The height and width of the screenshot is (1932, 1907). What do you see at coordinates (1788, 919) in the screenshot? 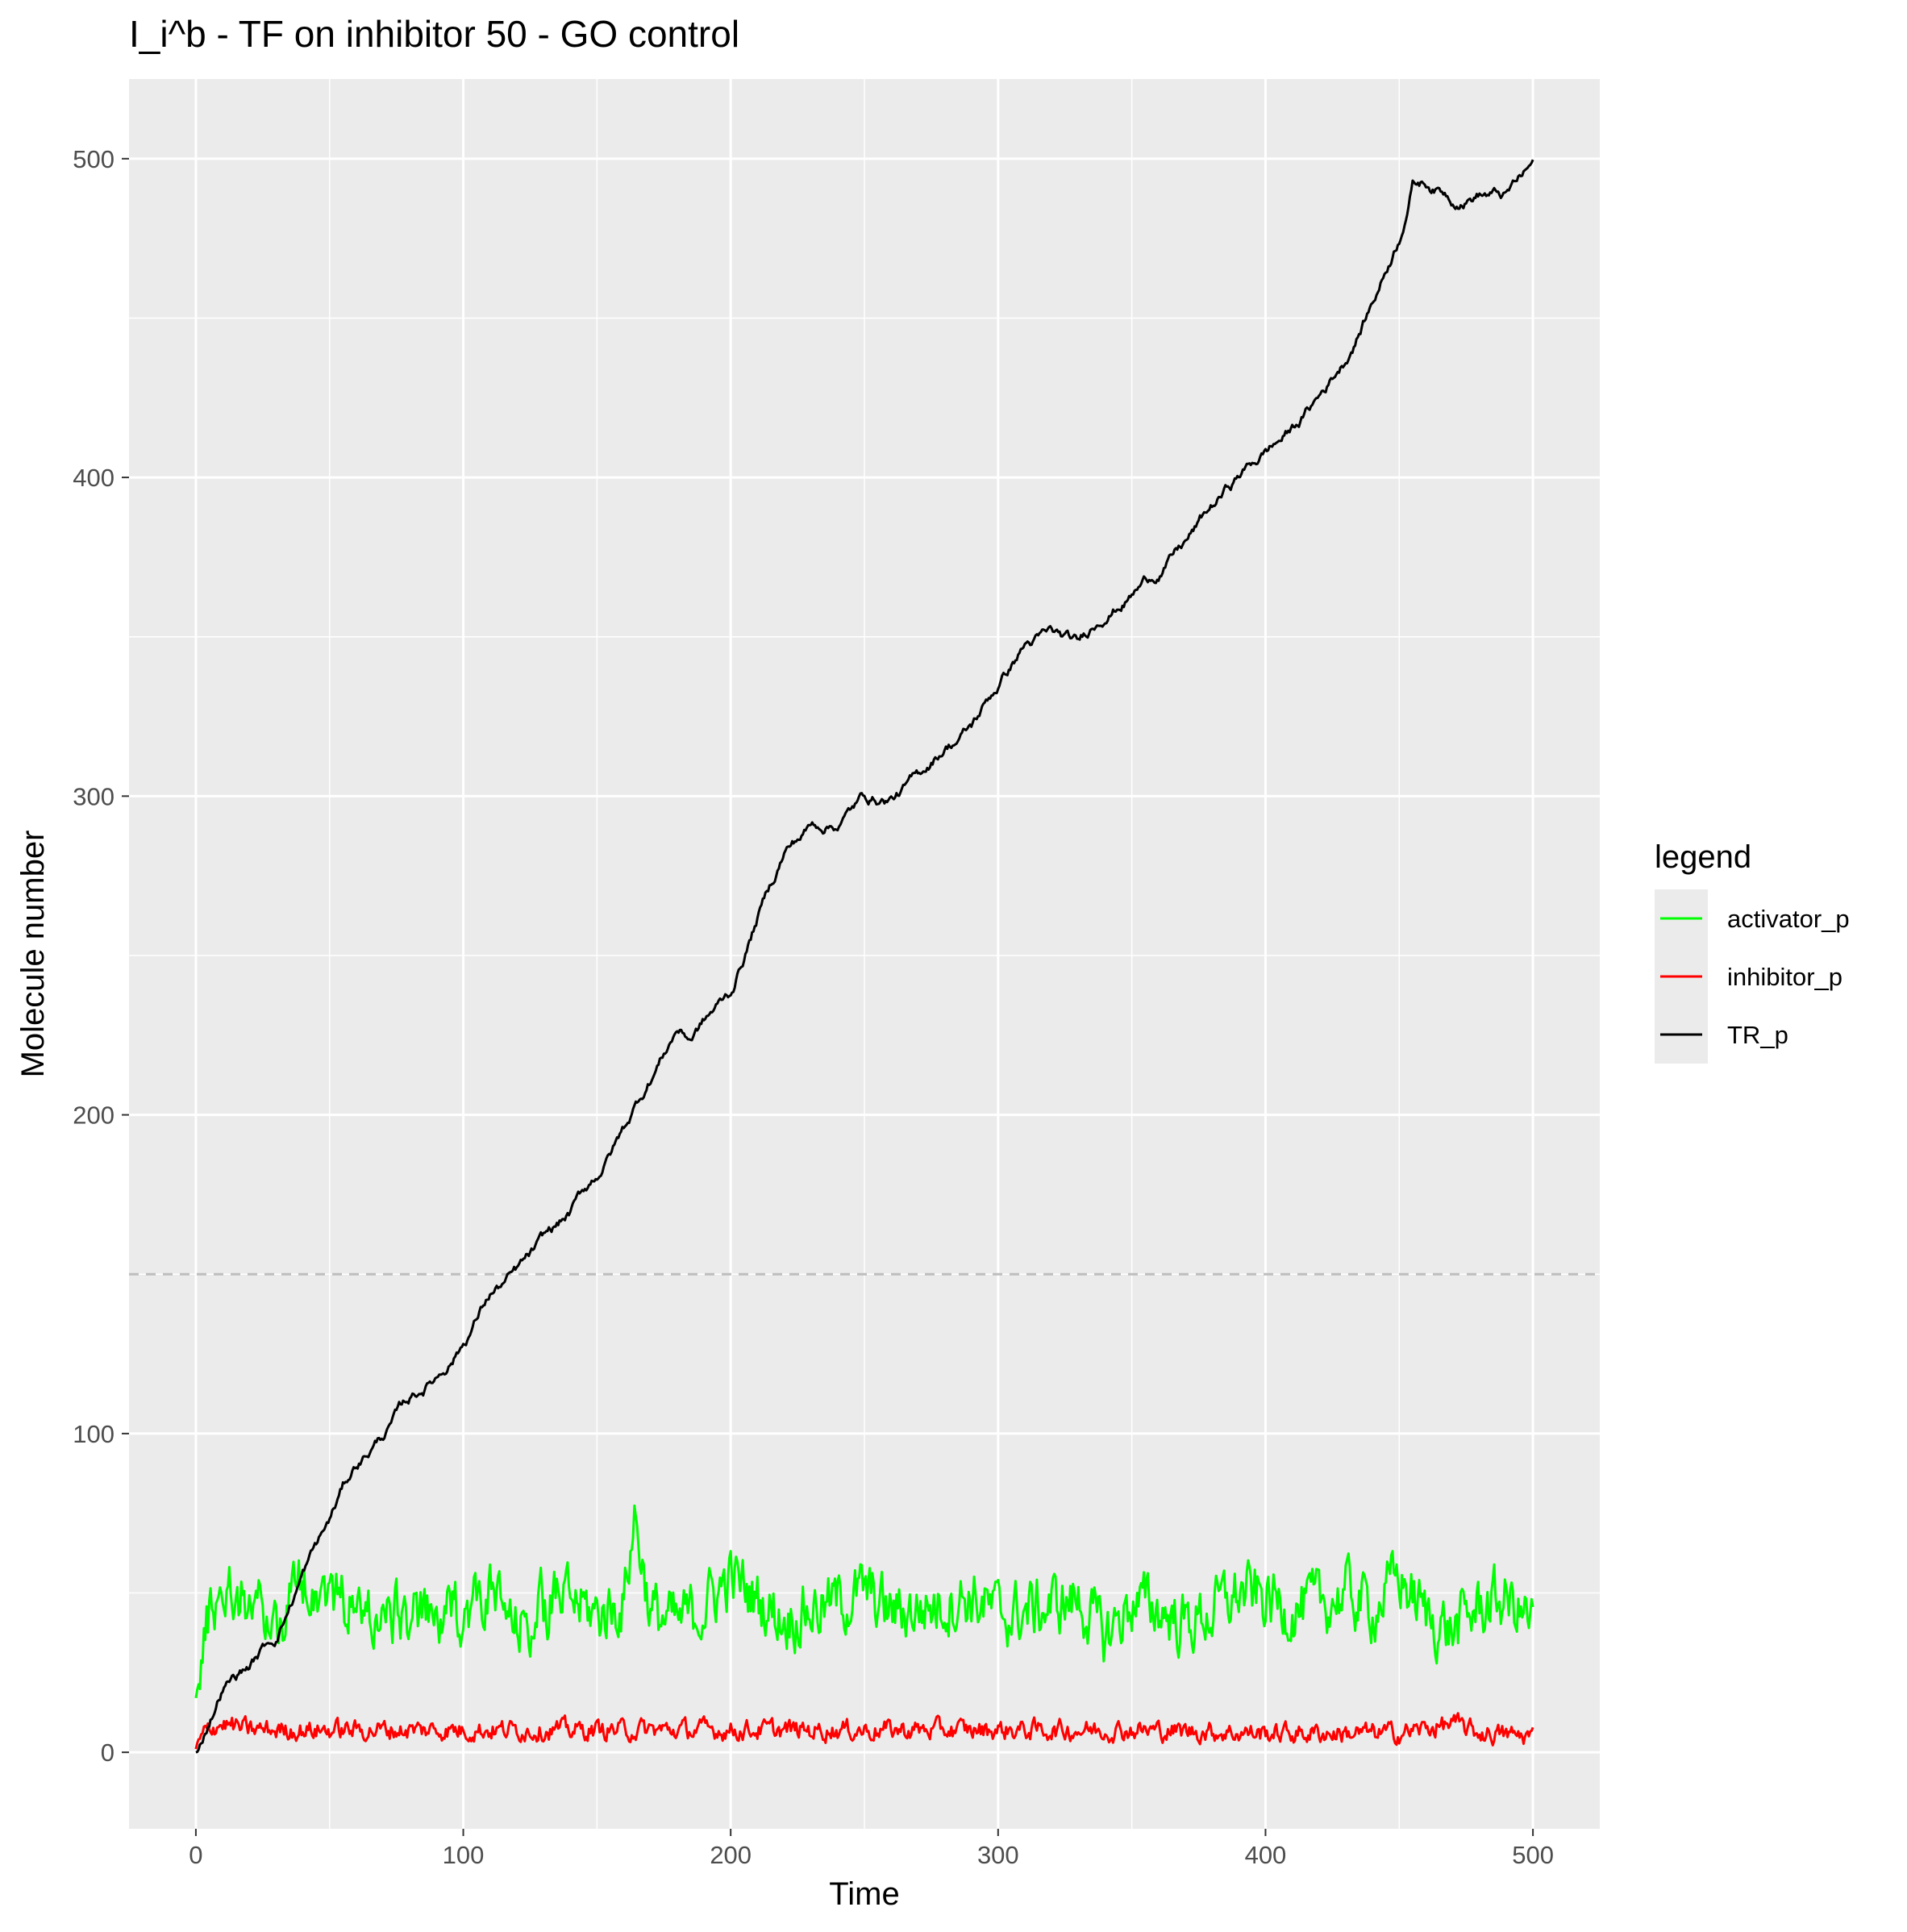
I see `legend-label-activator_p: activator_p` at bounding box center [1788, 919].